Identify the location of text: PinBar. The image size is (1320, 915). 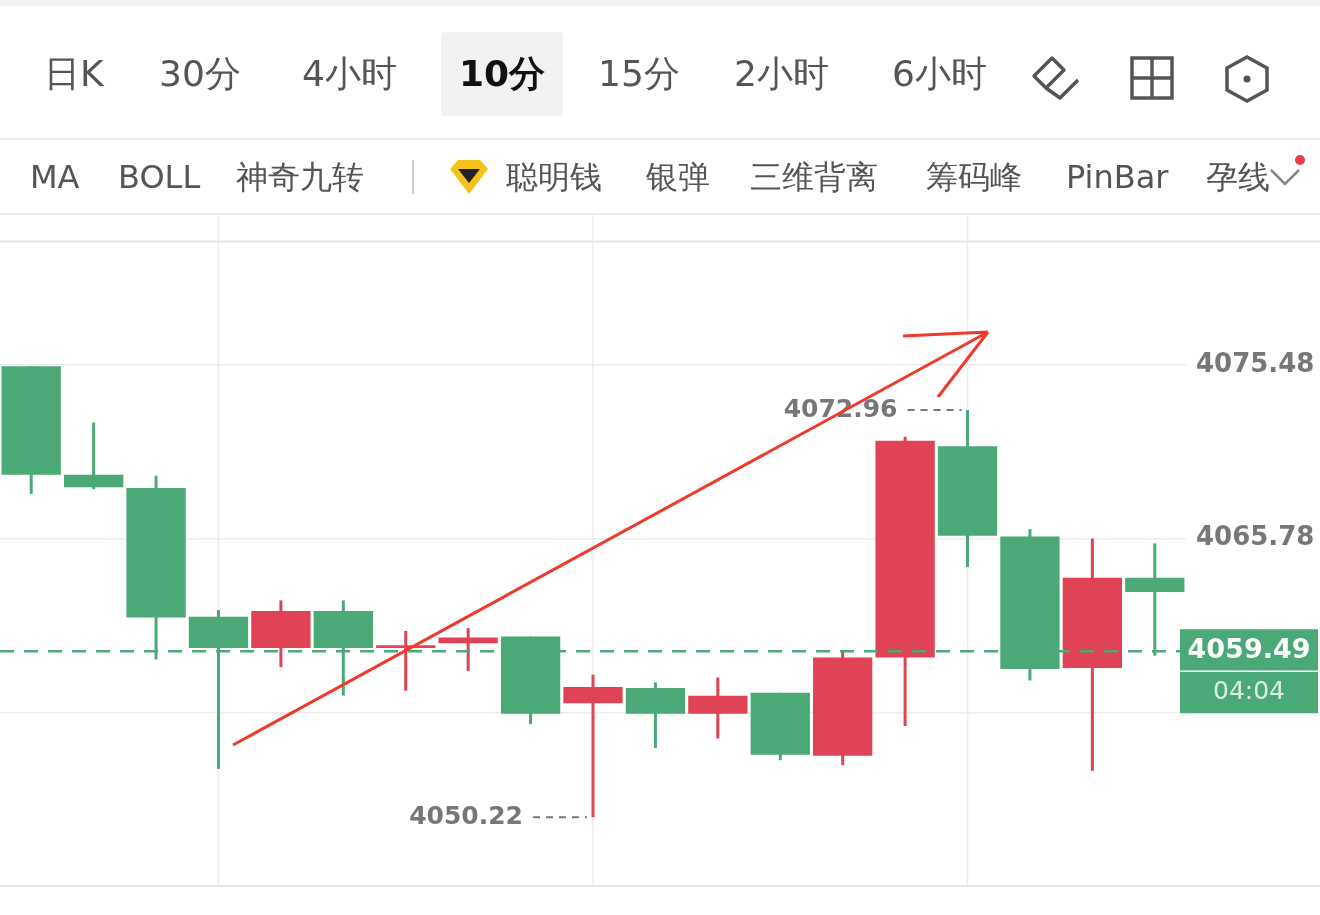
(1117, 177).